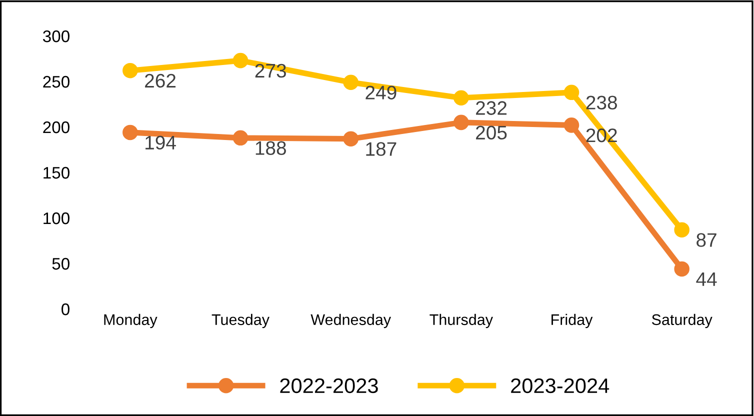  What do you see at coordinates (61, 264) in the screenshot?
I see `y-tick-label: 50` at bounding box center [61, 264].